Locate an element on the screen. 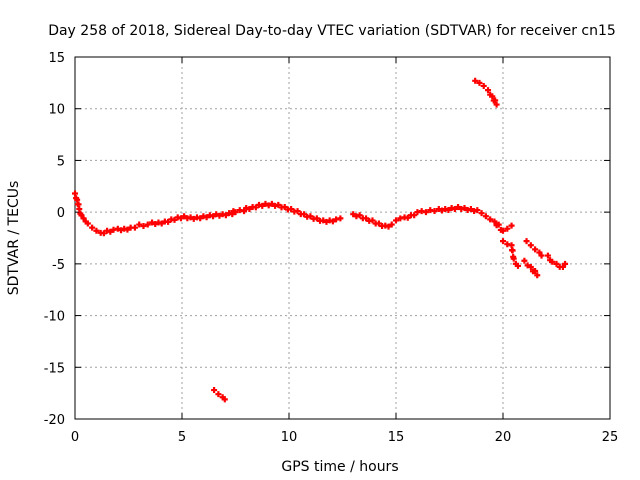  x-tick-label: 10 is located at coordinates (289, 437).